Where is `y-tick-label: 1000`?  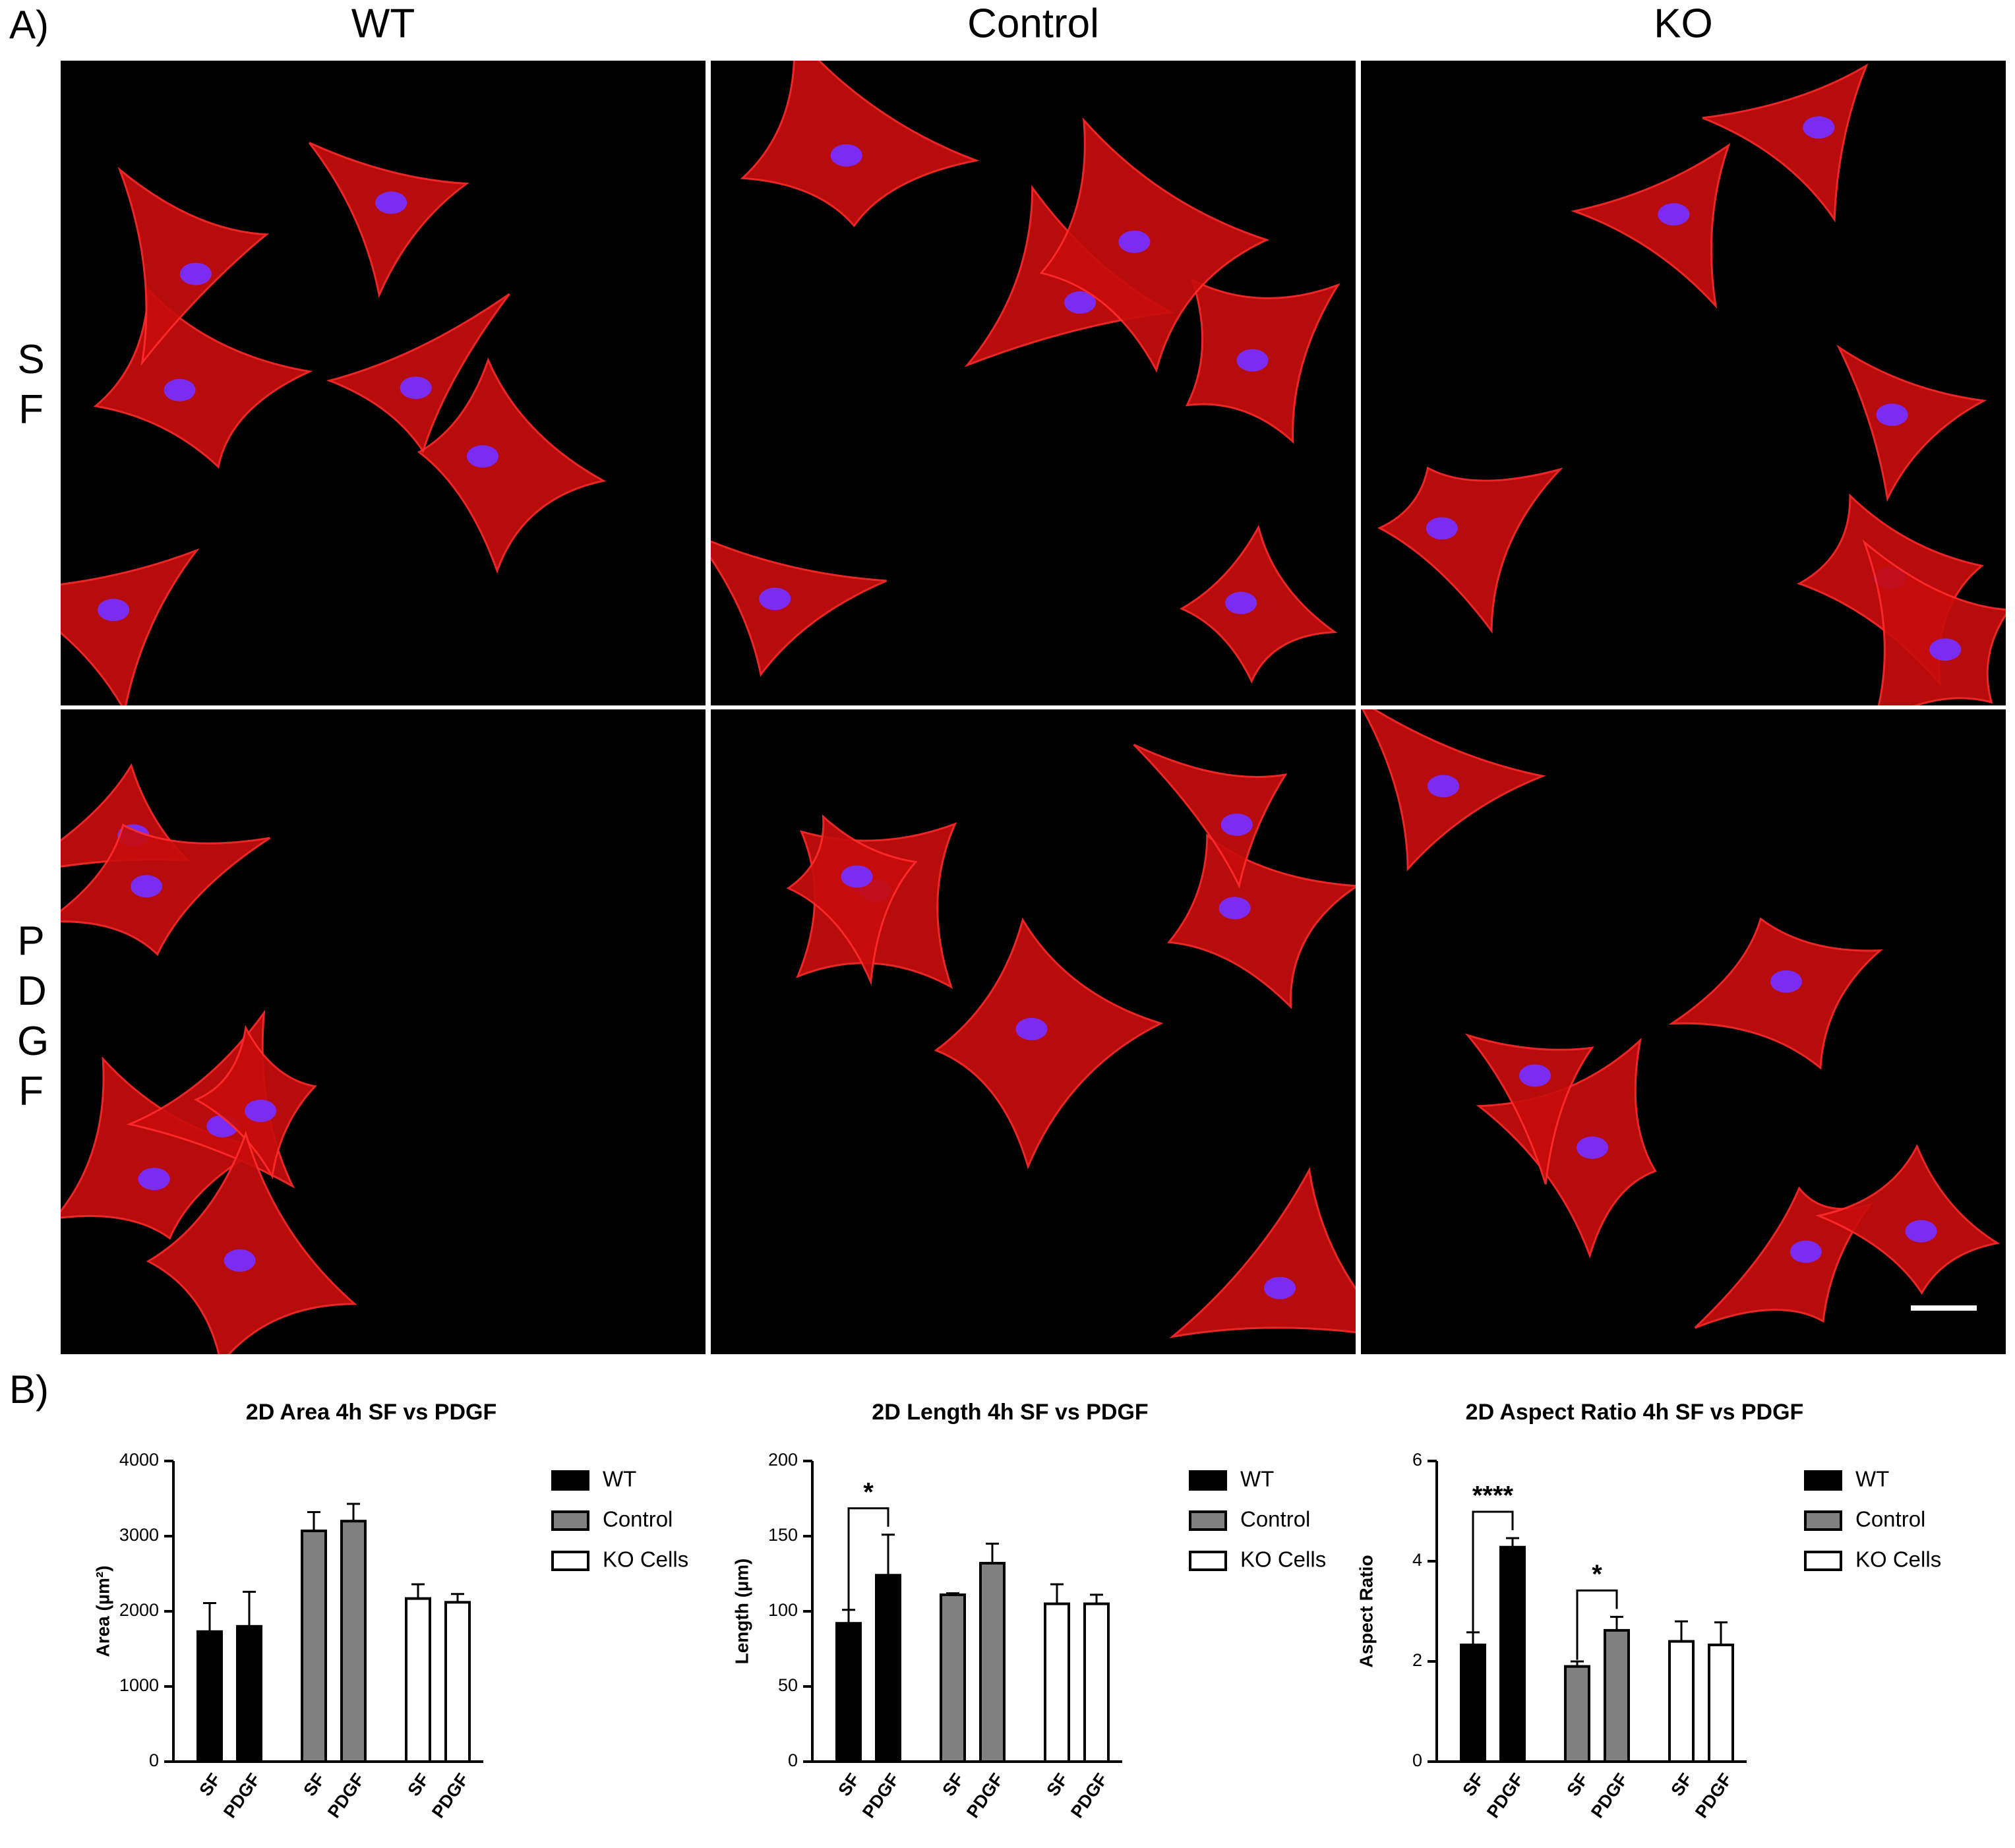
y-tick-label: 1000 is located at coordinates (139, 1685).